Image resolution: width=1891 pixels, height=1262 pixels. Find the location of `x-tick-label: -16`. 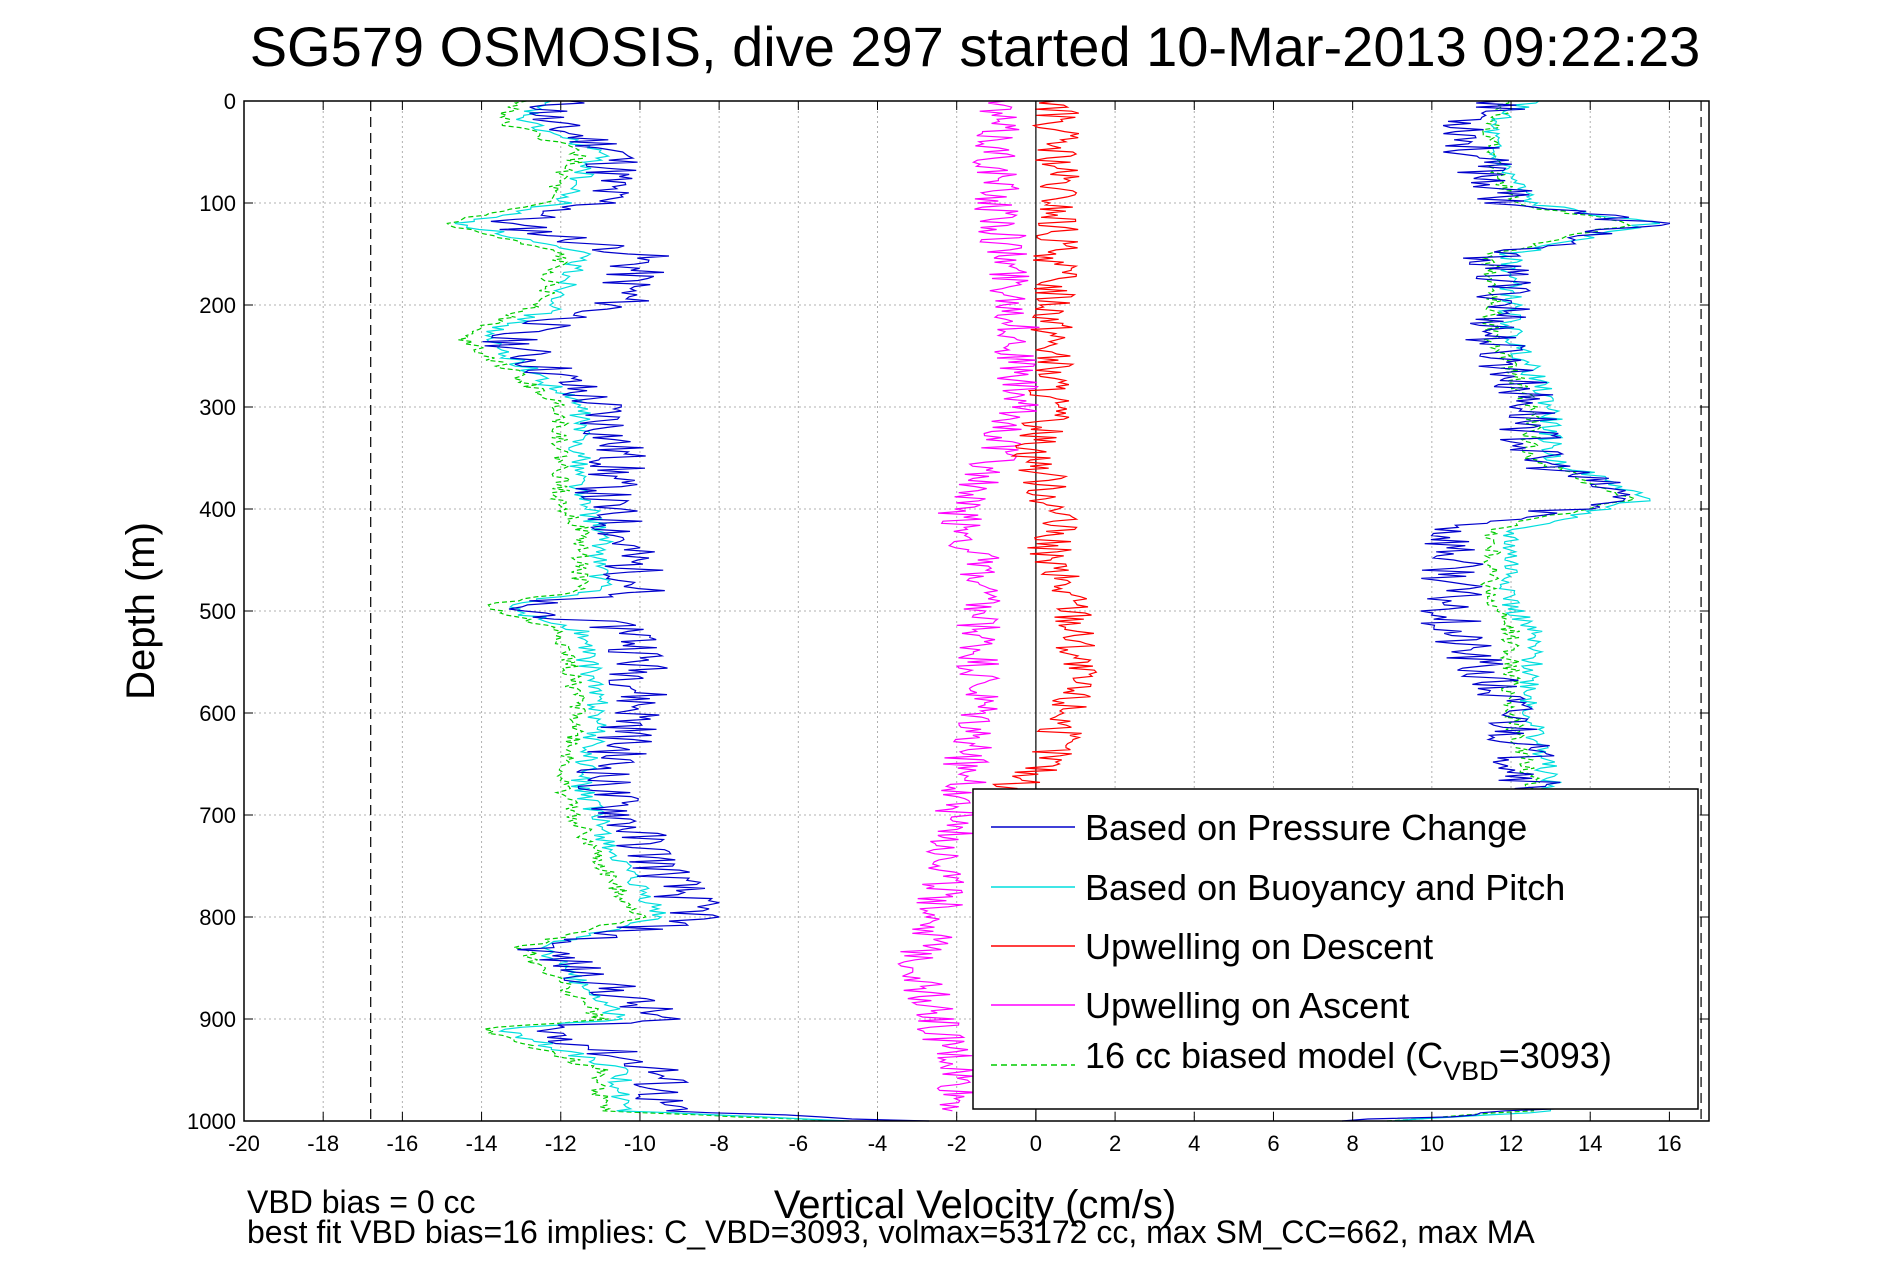

x-tick-label: -16 is located at coordinates (402, 1143).